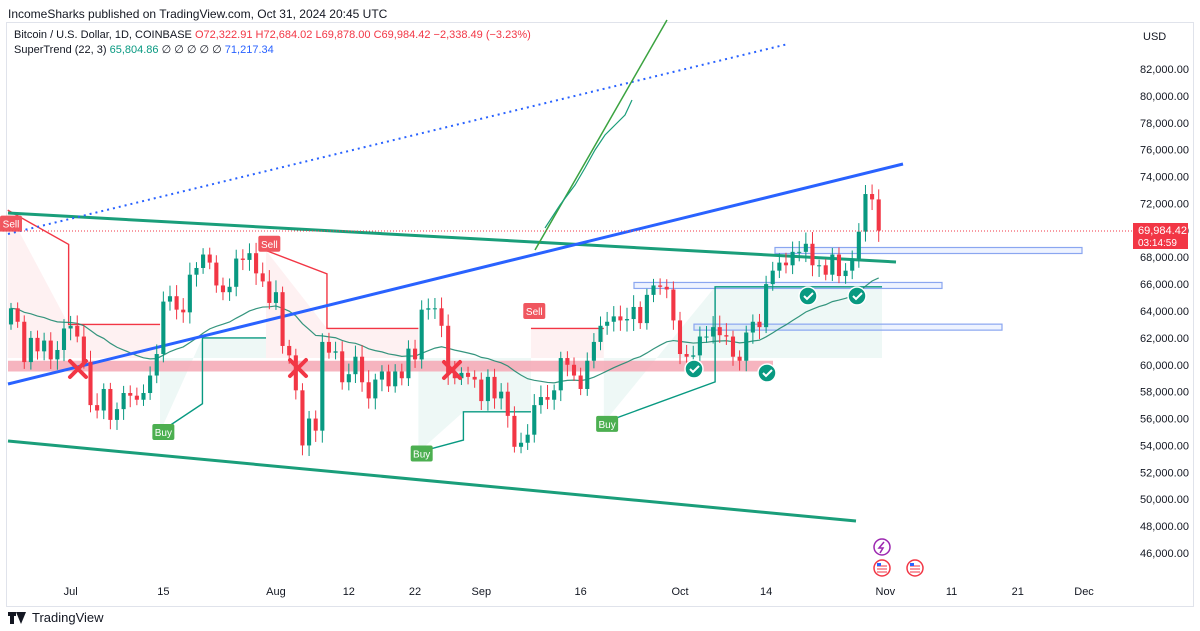 The width and height of the screenshot is (1200, 631). What do you see at coordinates (432, 481) in the screenshot?
I see `lower-channel-line` at bounding box center [432, 481].